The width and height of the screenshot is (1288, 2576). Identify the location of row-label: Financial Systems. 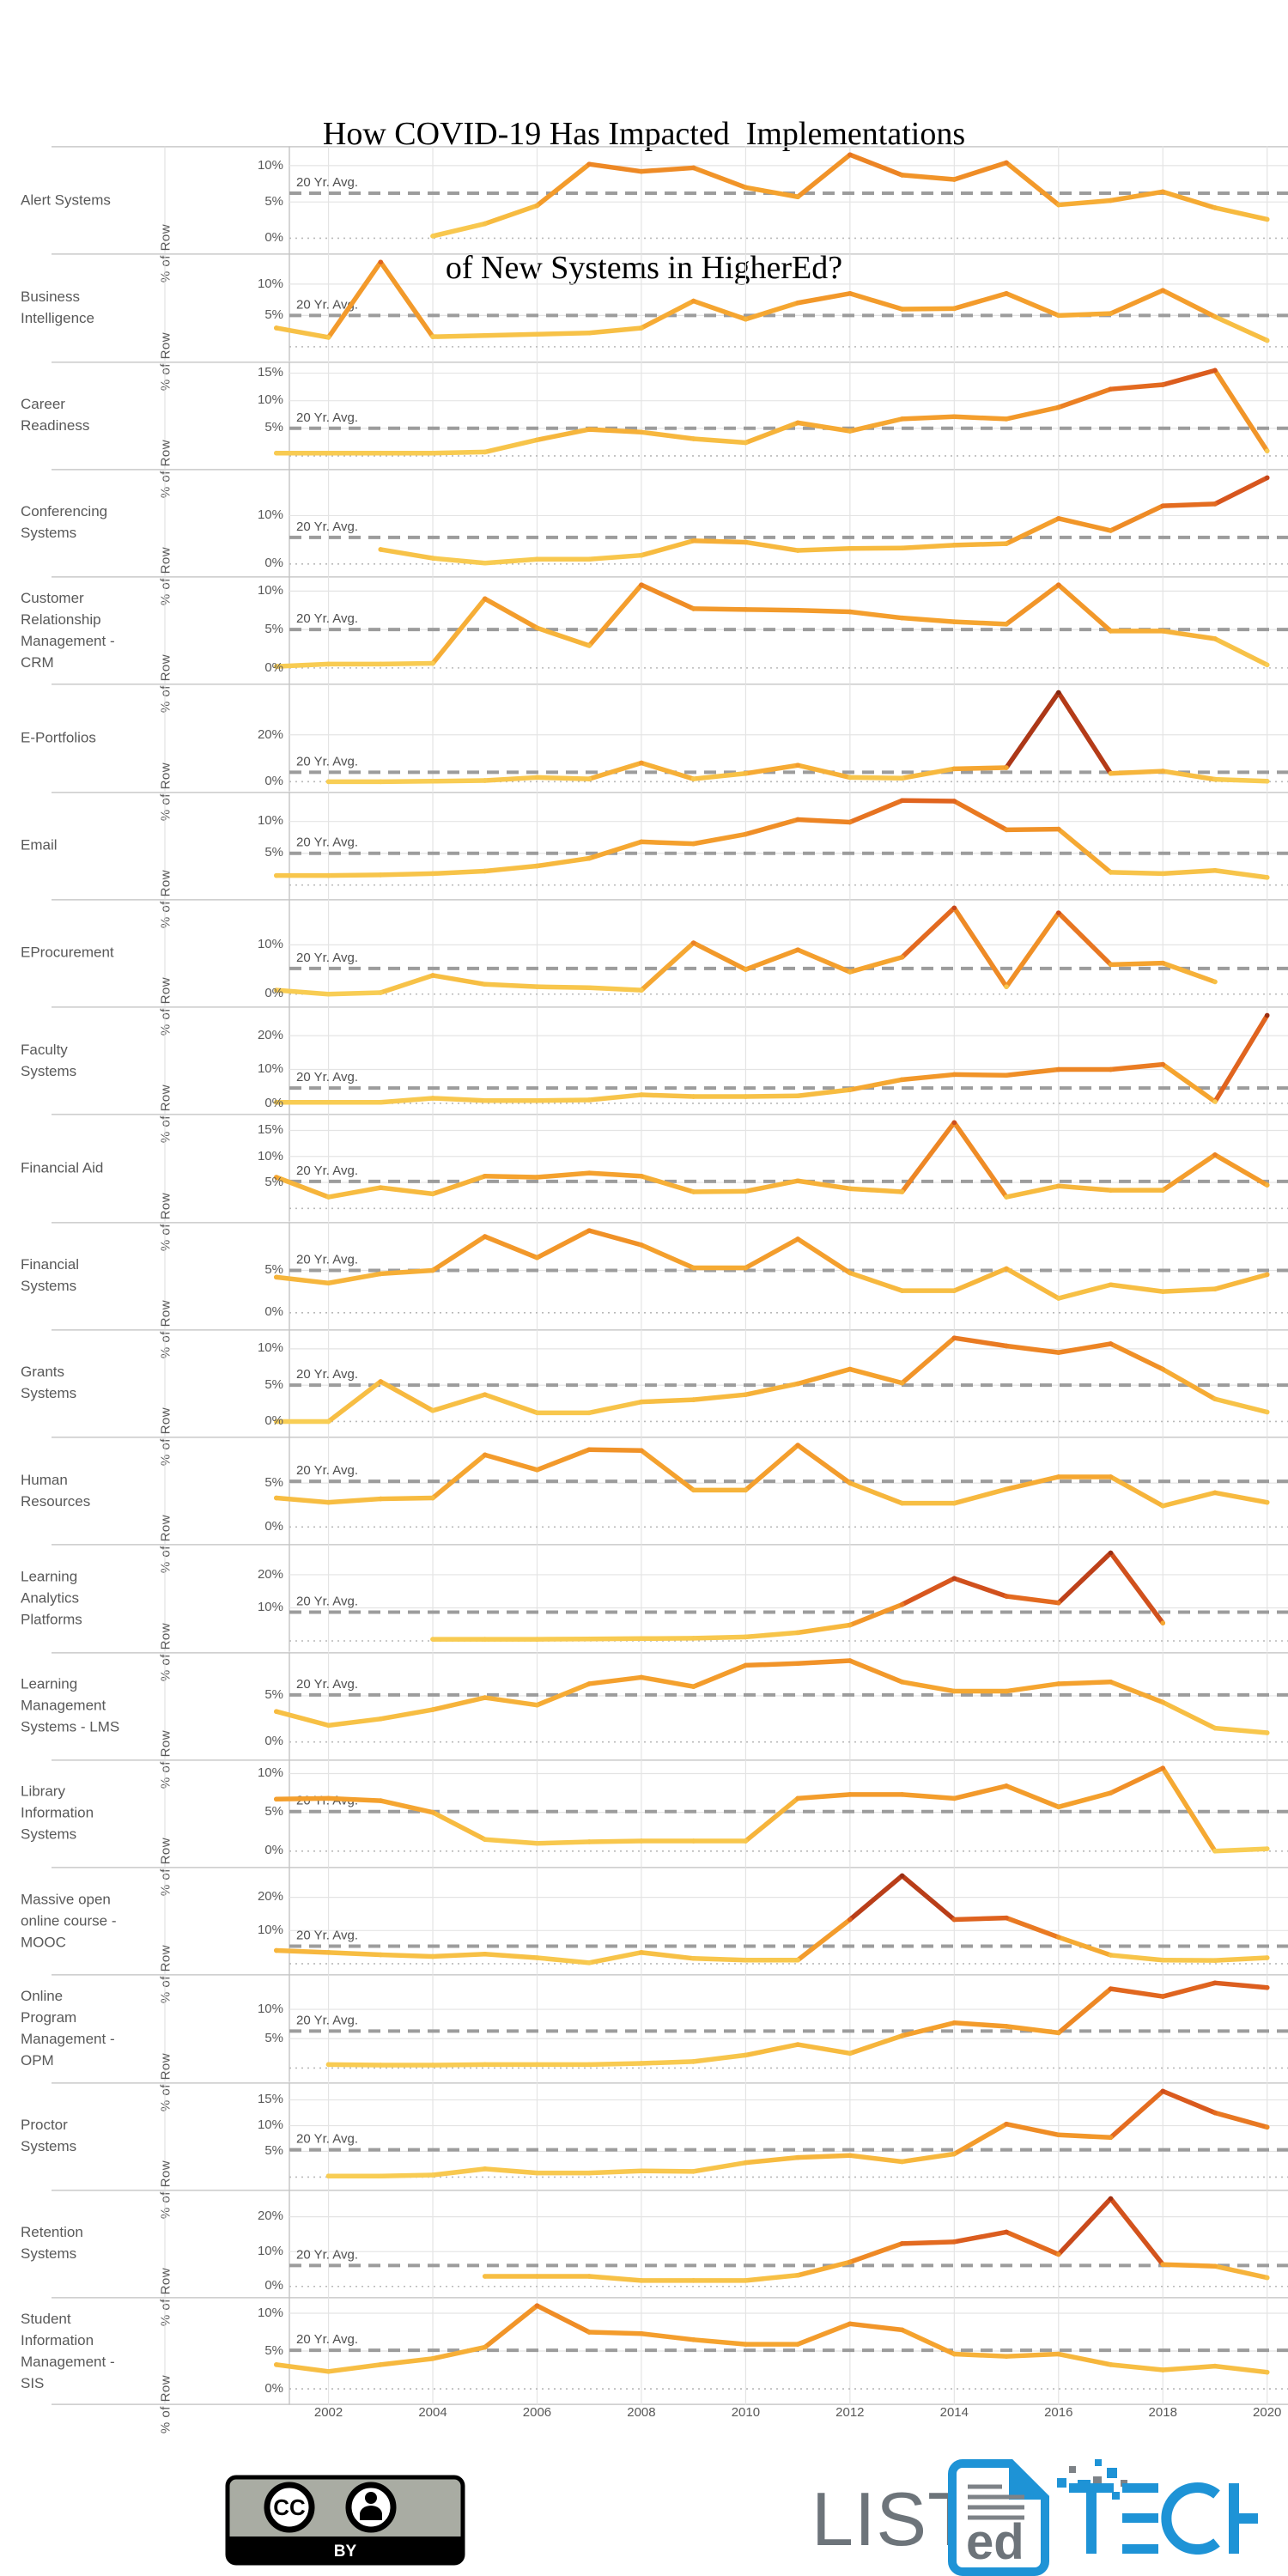
(50, 1276).